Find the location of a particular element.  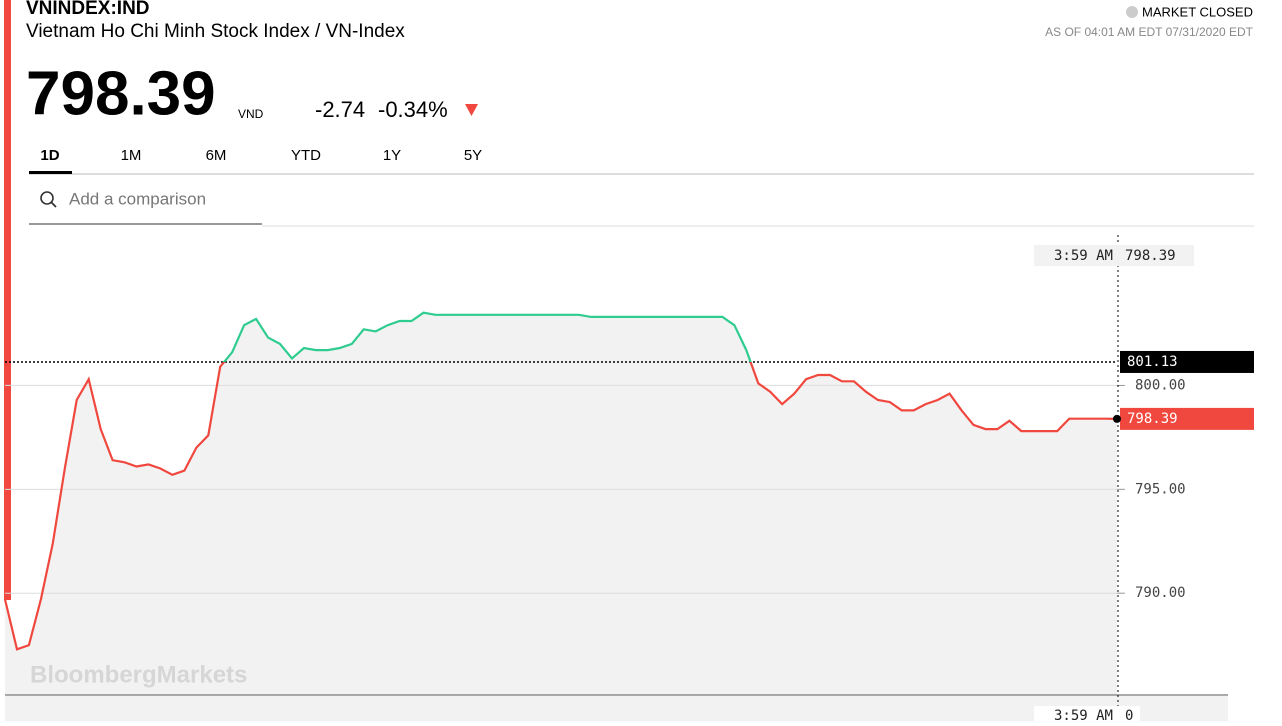

volume-pane is located at coordinates (616, 708).